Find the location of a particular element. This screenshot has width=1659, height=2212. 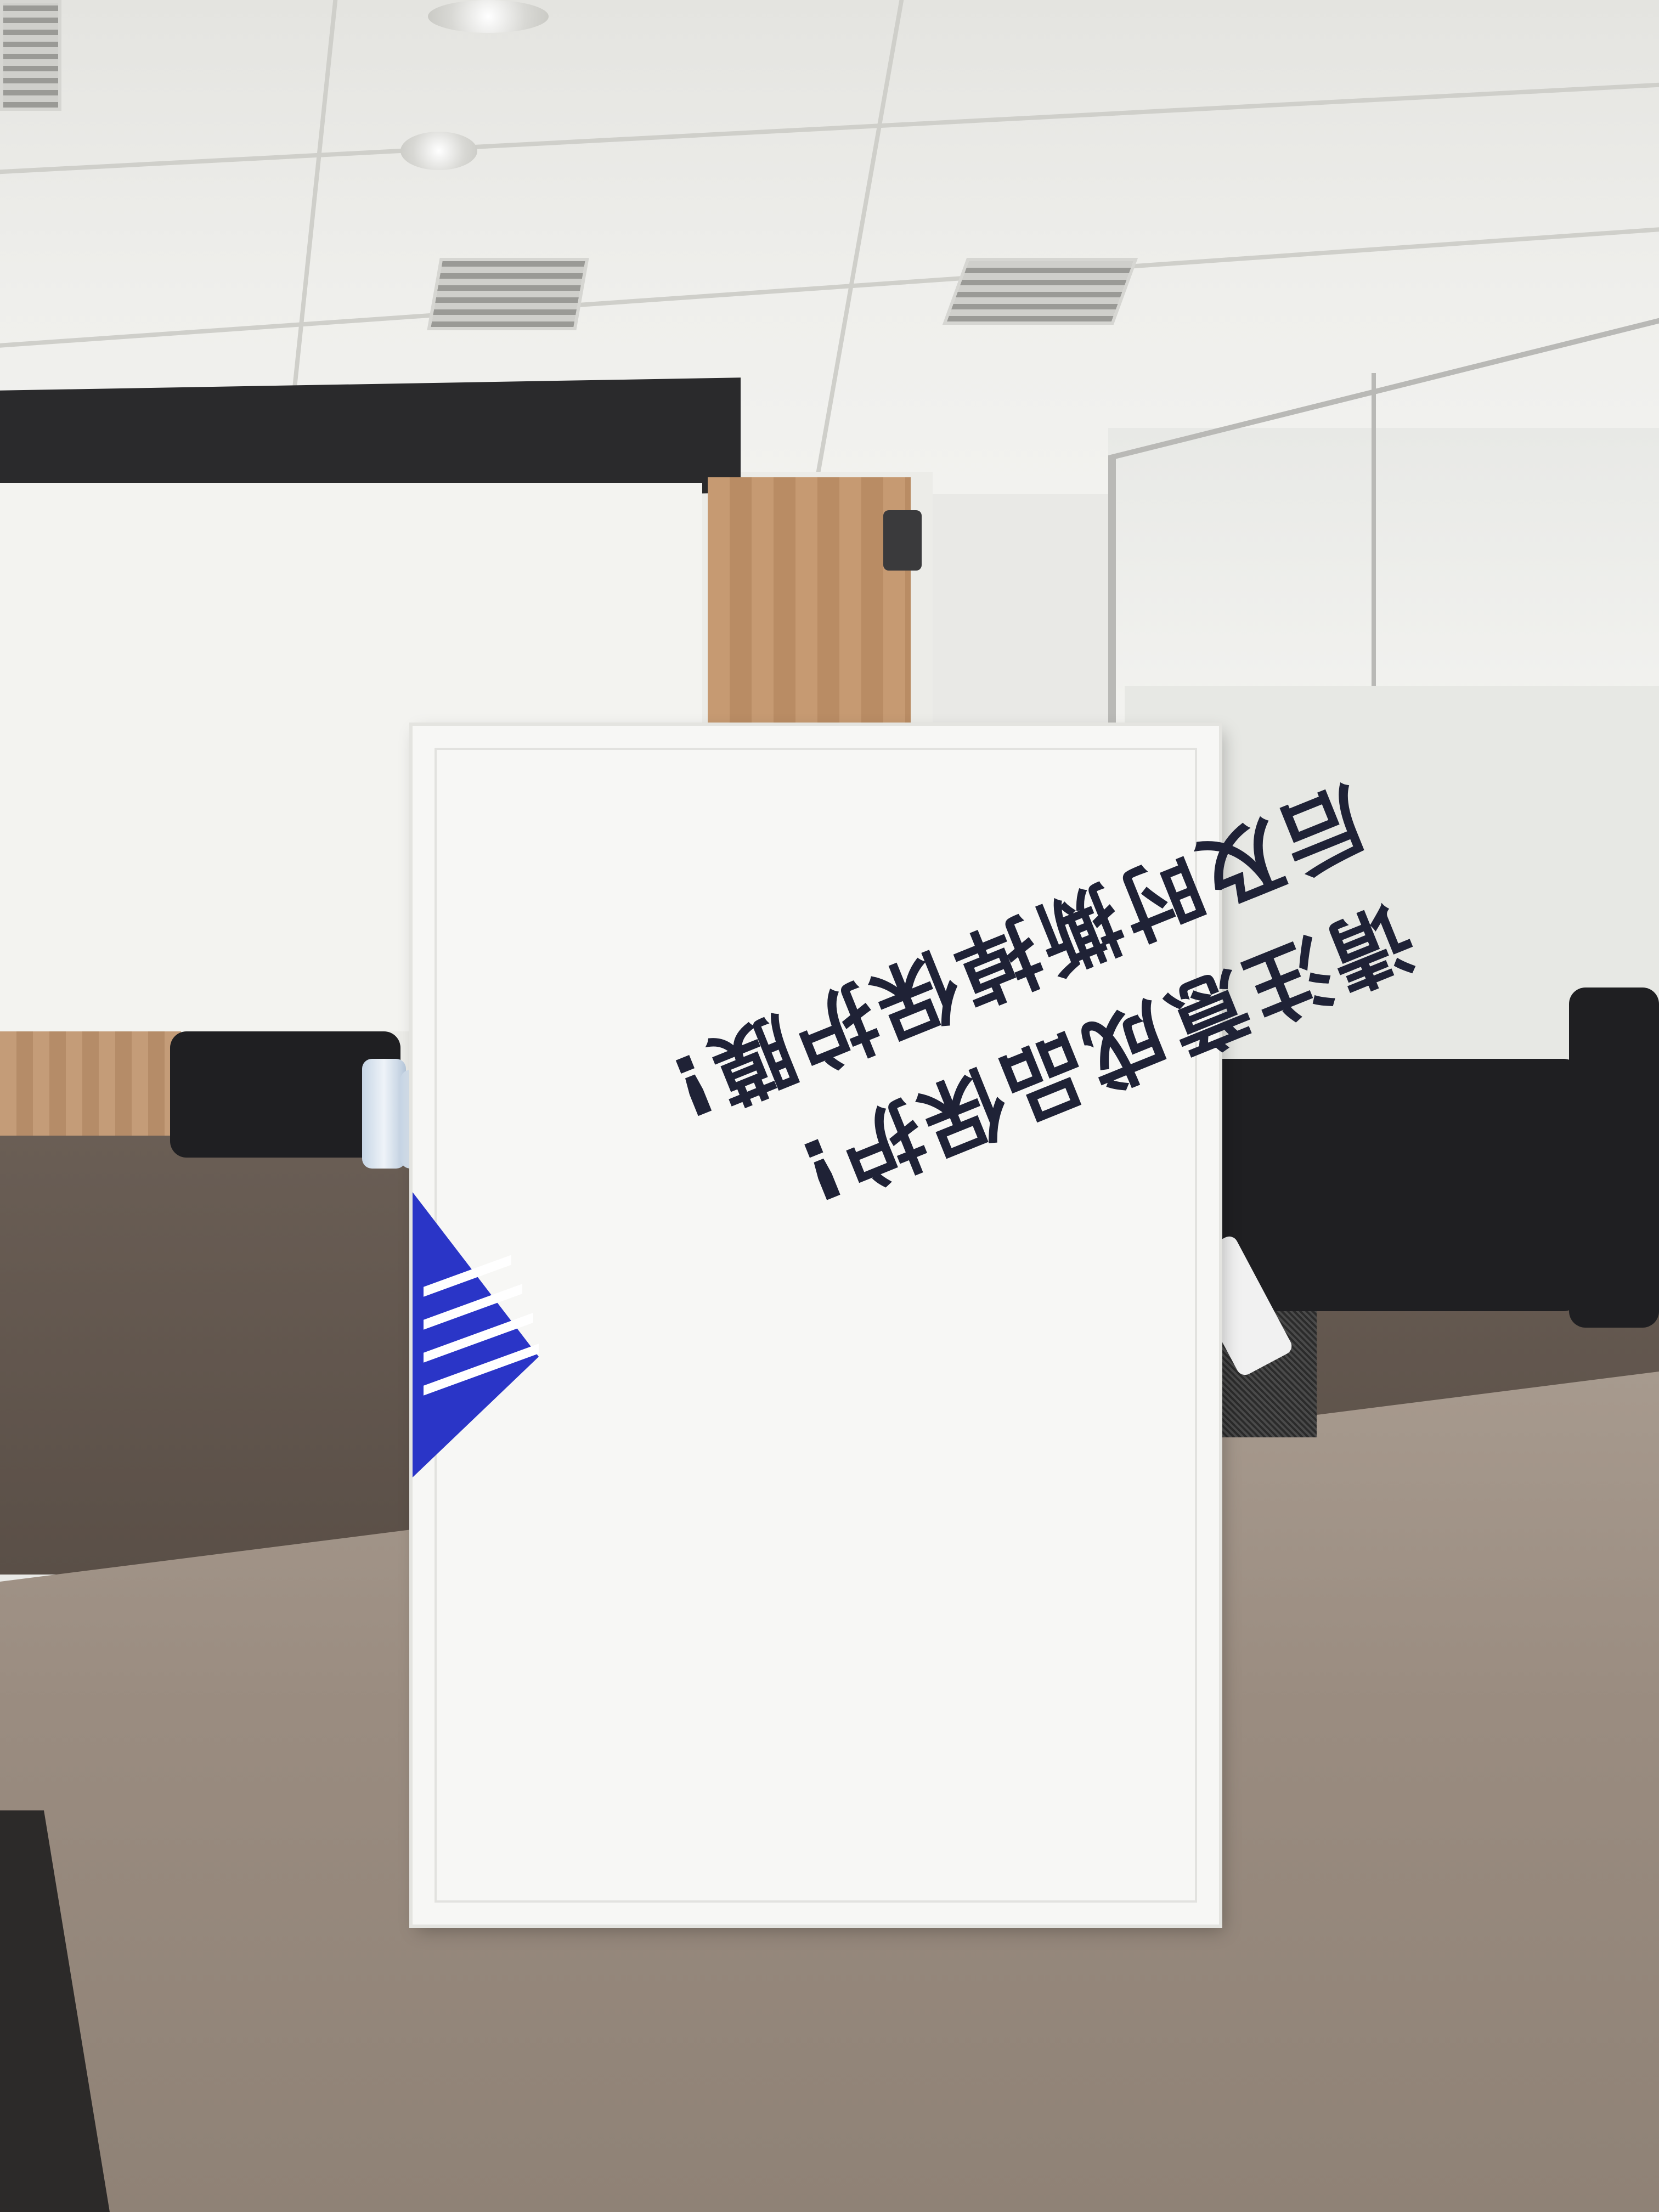

blue-stripe-logo is located at coordinates (476, 1335).